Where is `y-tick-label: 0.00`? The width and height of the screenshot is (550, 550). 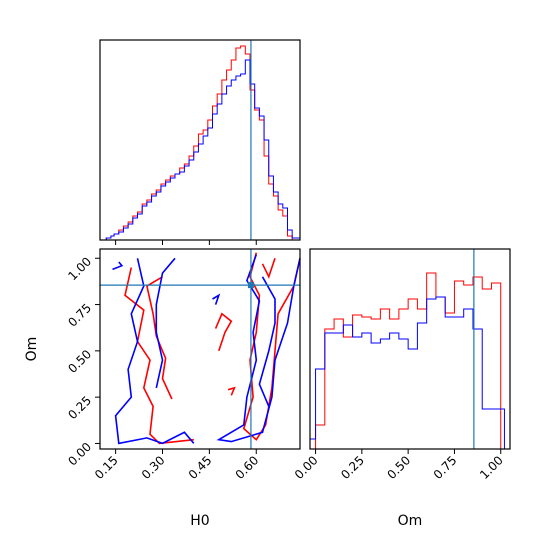
y-tick-label: 0.00 is located at coordinates (79, 454).